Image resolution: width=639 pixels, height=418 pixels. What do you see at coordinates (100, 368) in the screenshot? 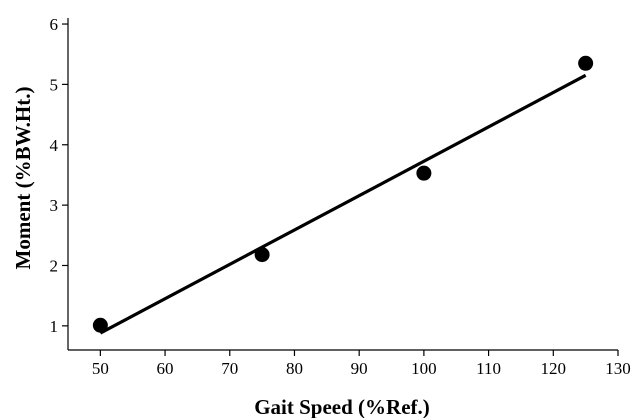
I see `x-tick-label: 50` at bounding box center [100, 368].